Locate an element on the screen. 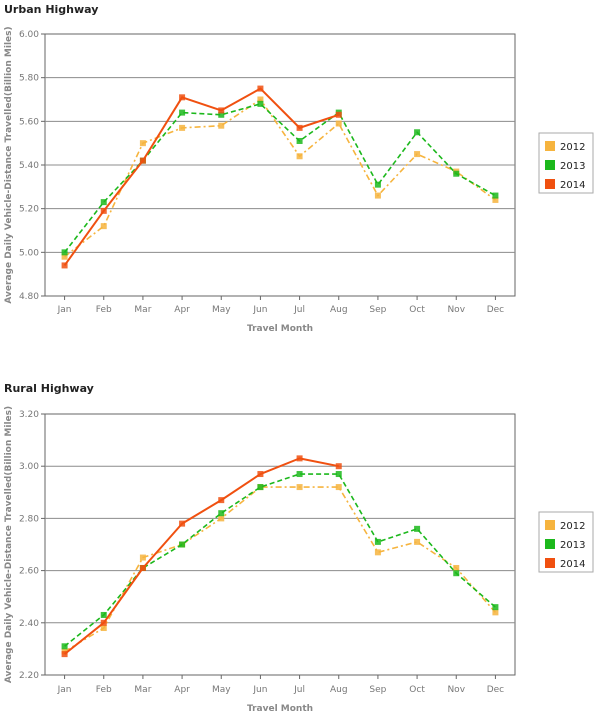 This screenshot has height=722, width=600. x-tick-label: Aug is located at coordinates (339, 310).